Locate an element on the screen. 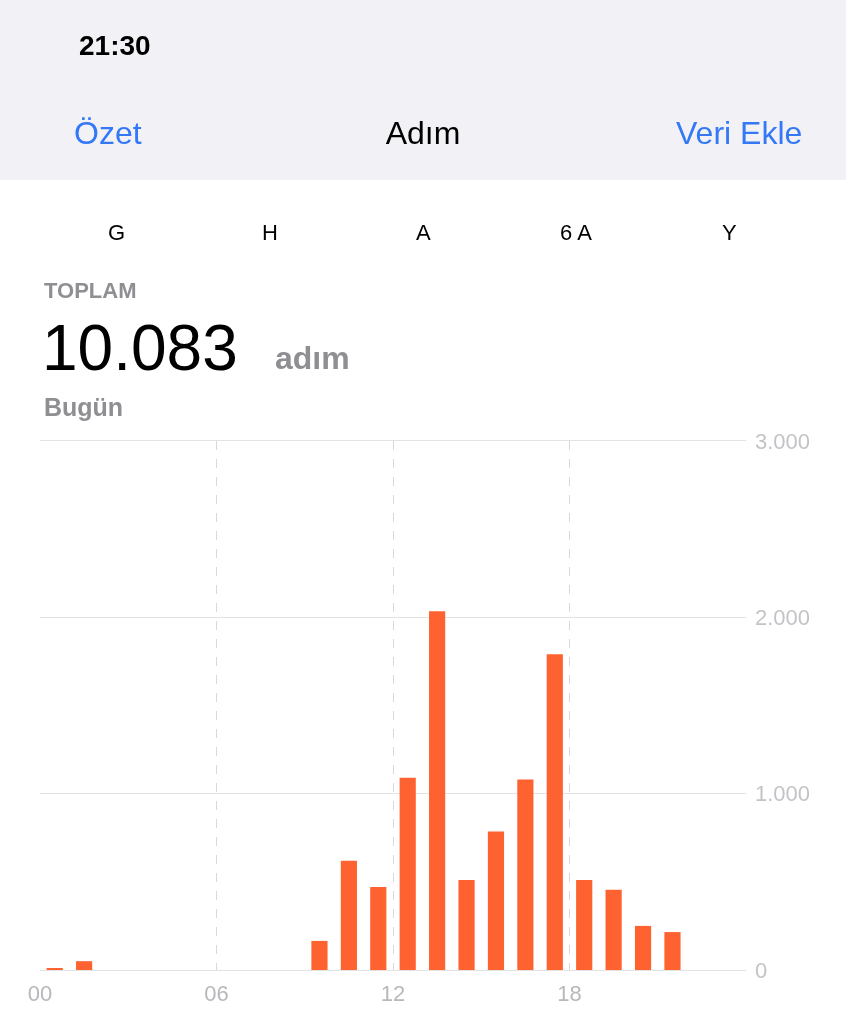  text: A is located at coordinates (423, 232).